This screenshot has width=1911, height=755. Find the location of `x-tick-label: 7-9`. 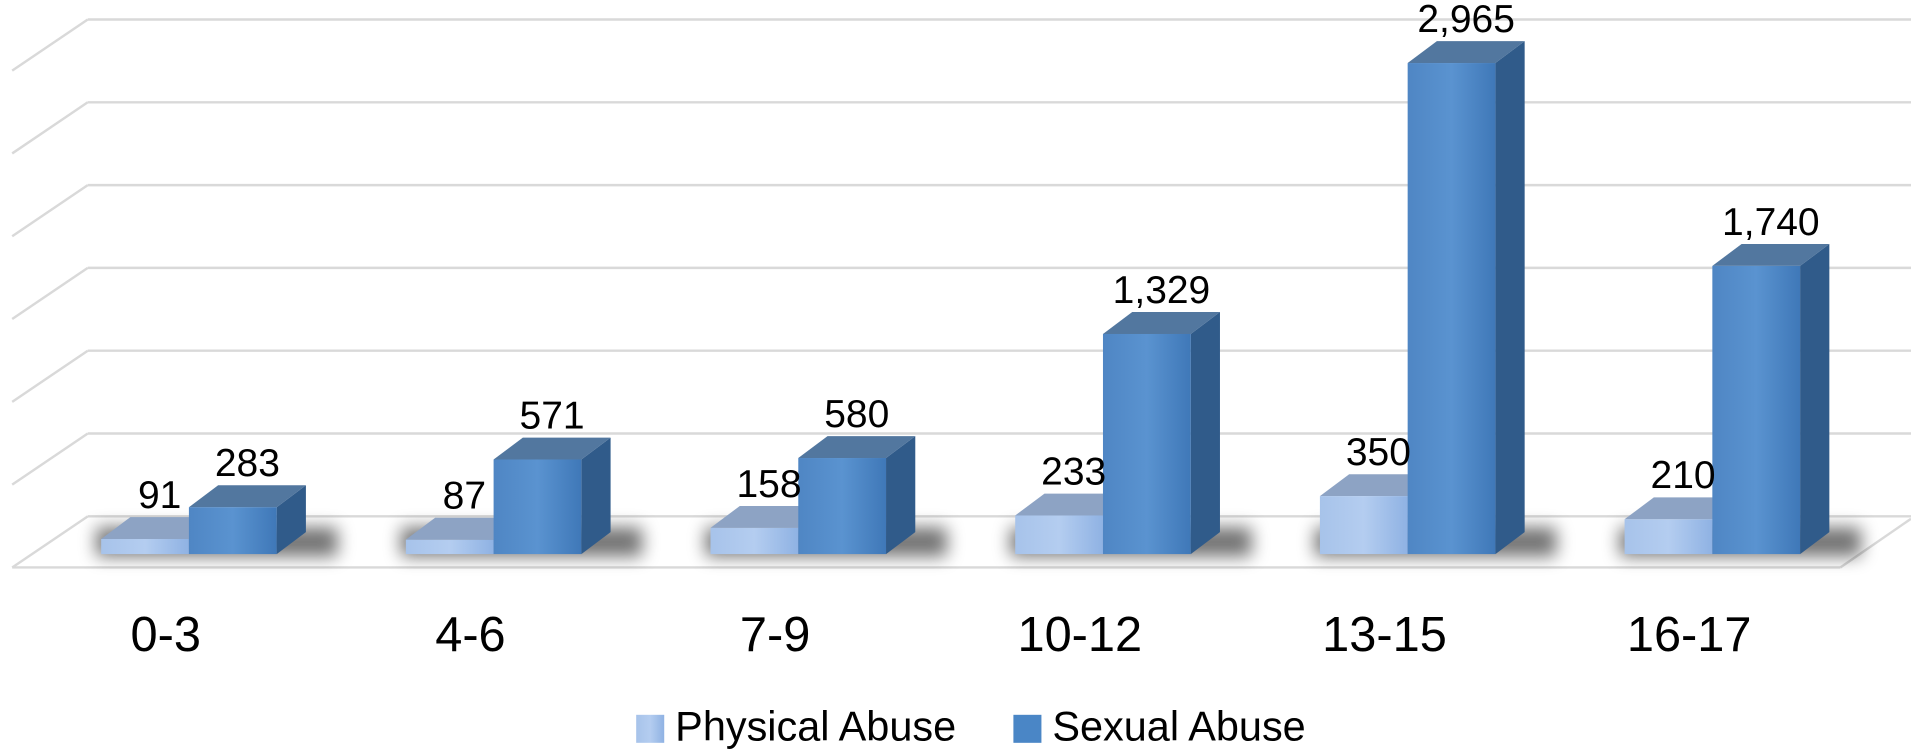

x-tick-label: 7-9 is located at coordinates (775, 635).